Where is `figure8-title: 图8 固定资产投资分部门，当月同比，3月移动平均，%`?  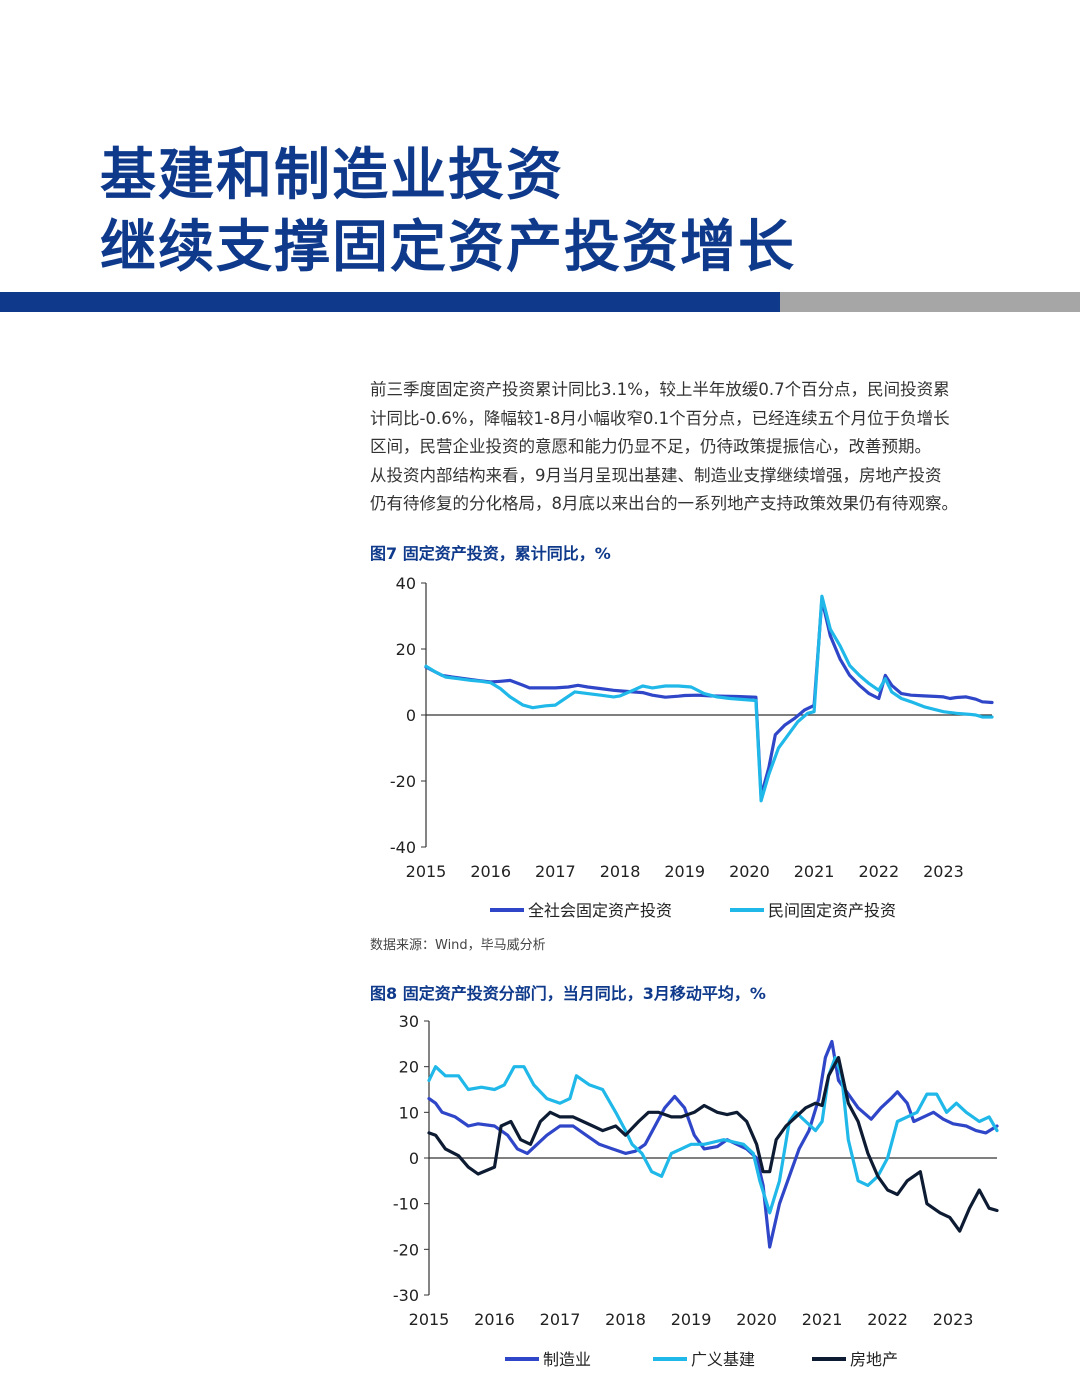
figure8-title: 图8 固定资产投资分部门，当月同比，3月移动平均，% is located at coordinates (568, 993).